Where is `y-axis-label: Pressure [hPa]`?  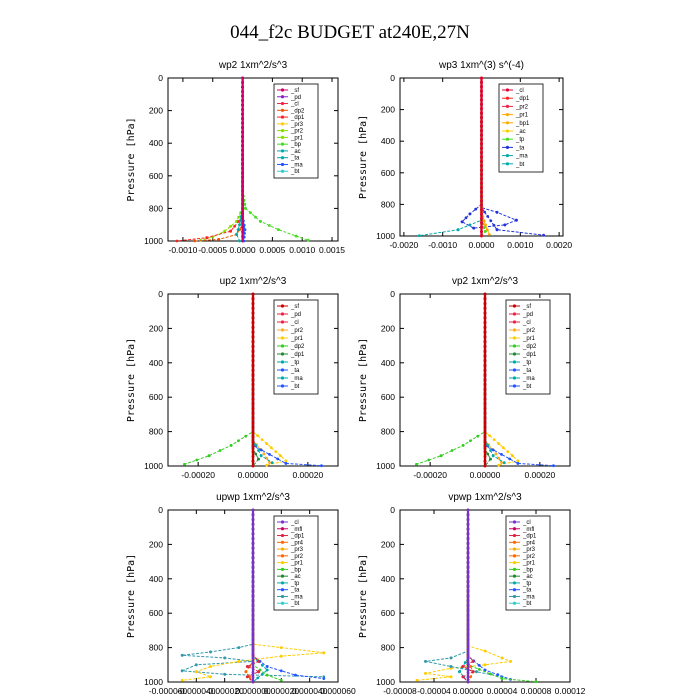 y-axis-label: Pressure [hPa] is located at coordinates (131, 596).